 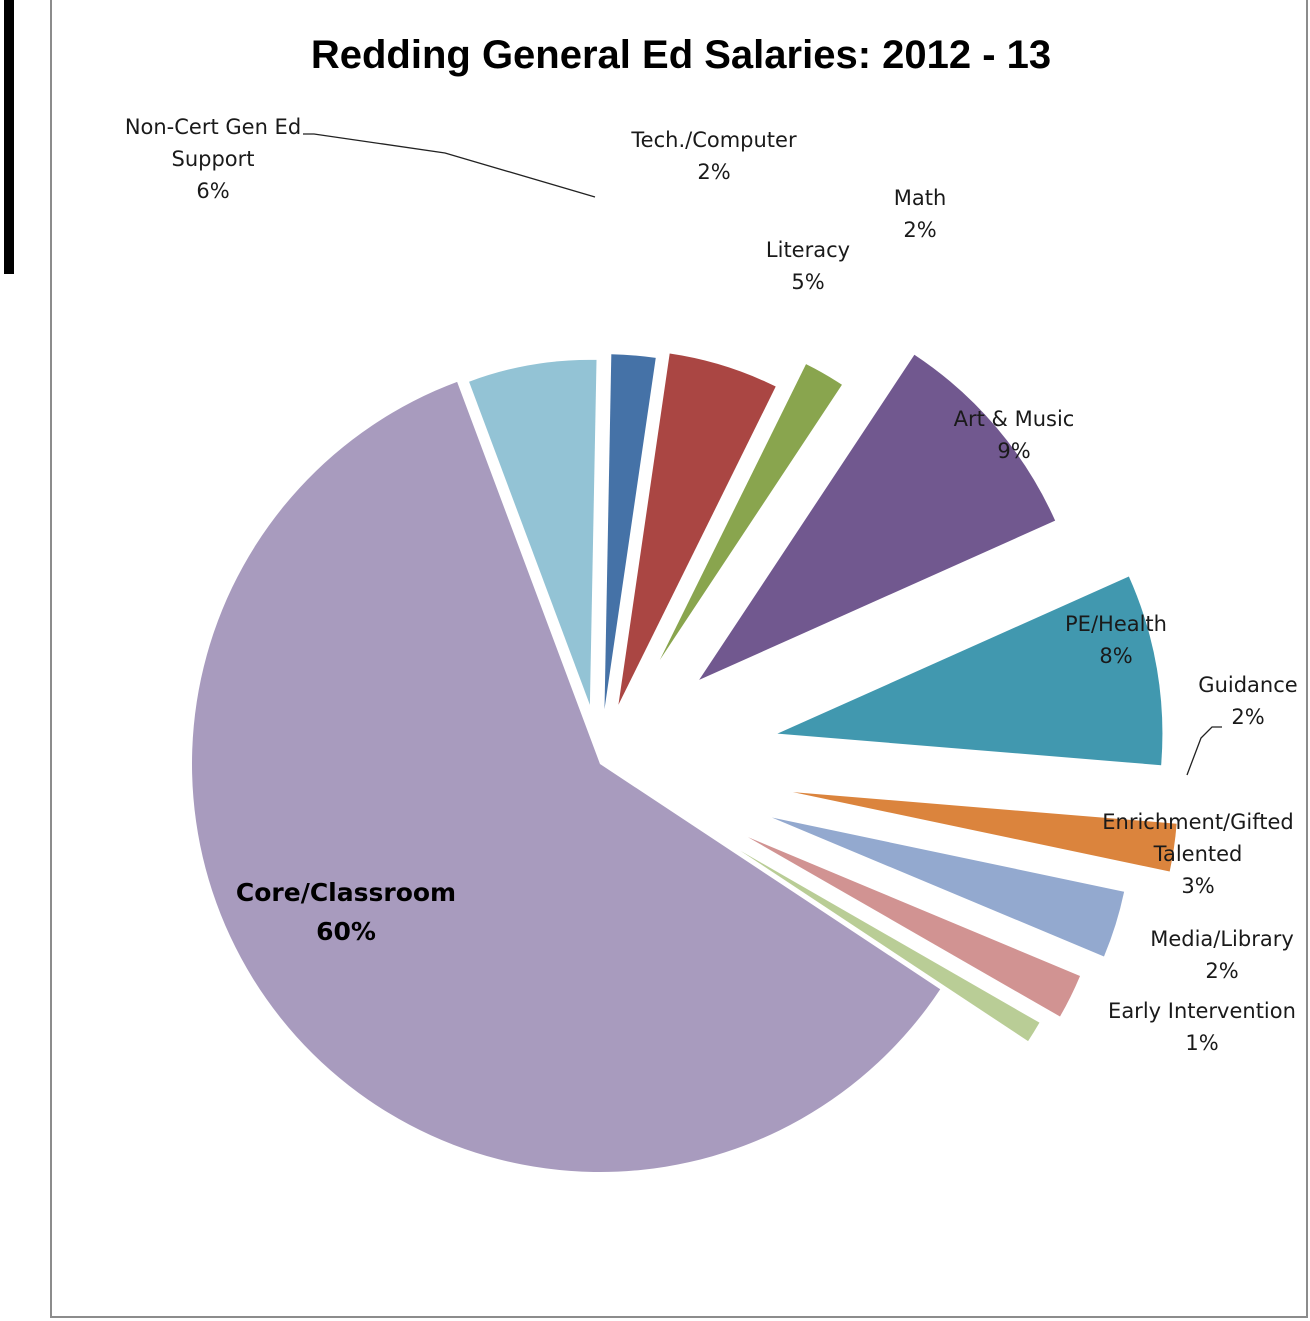 I want to click on slice-math, so click(x=750, y=512).